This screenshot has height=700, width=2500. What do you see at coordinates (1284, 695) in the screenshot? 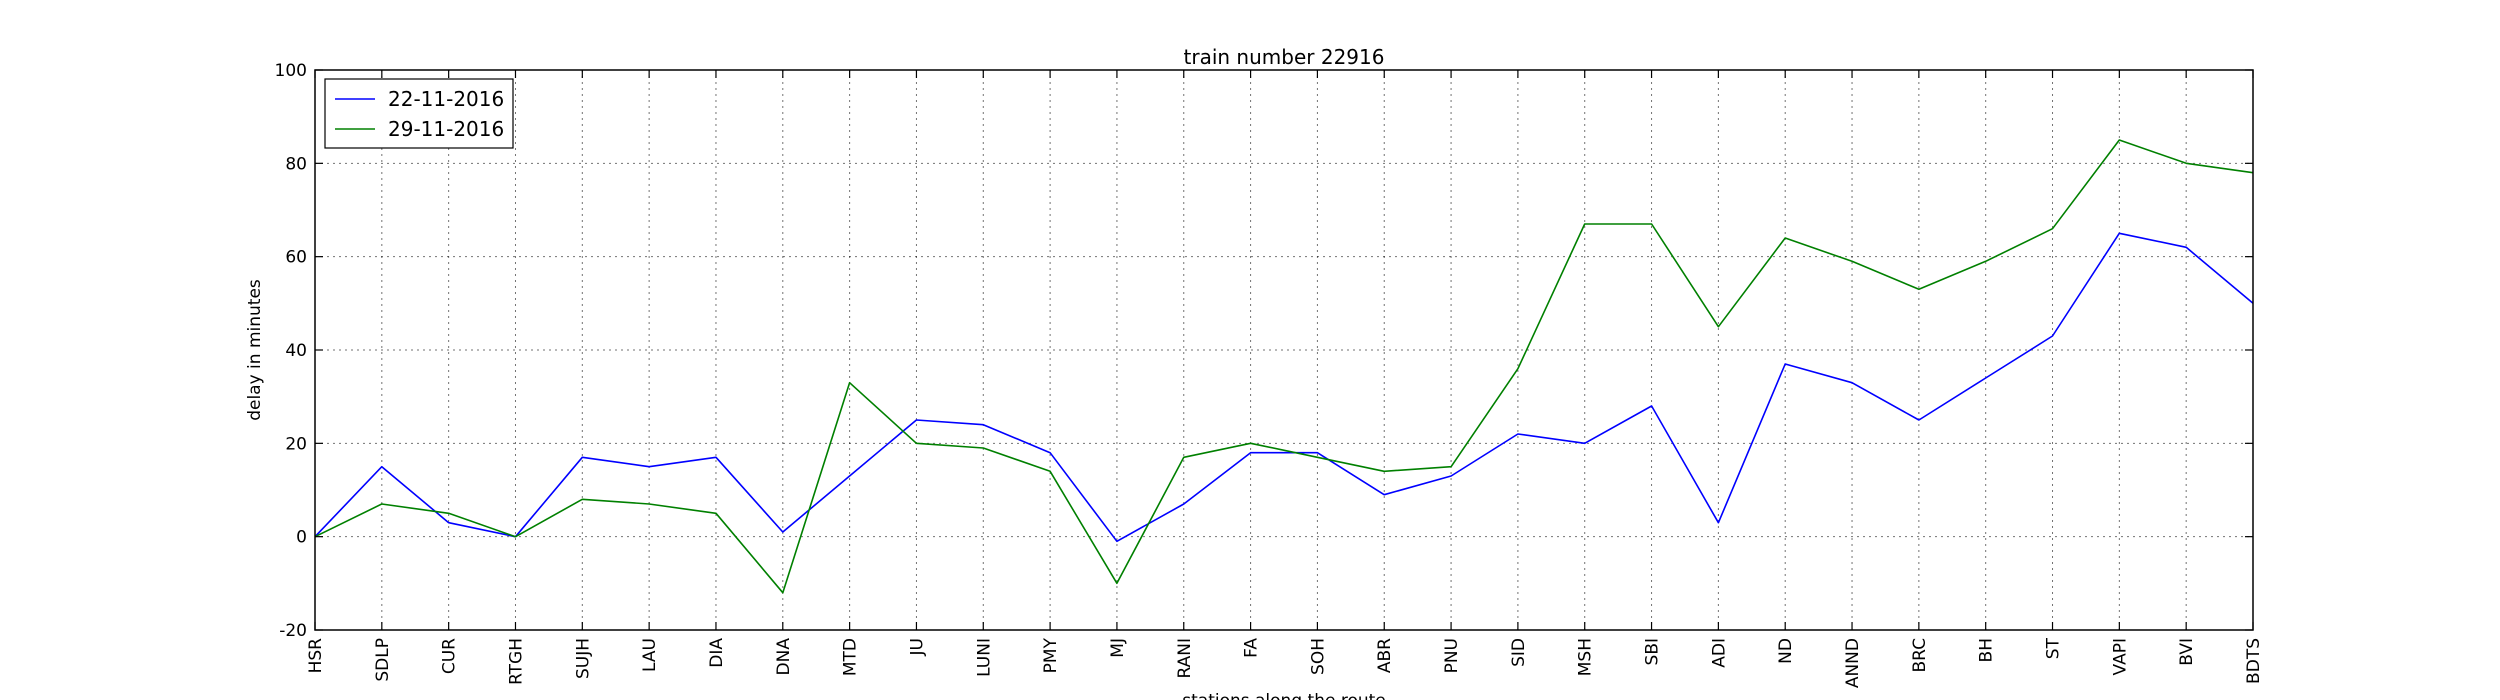
I see `x-axis-label: stations along the route` at bounding box center [1284, 695].